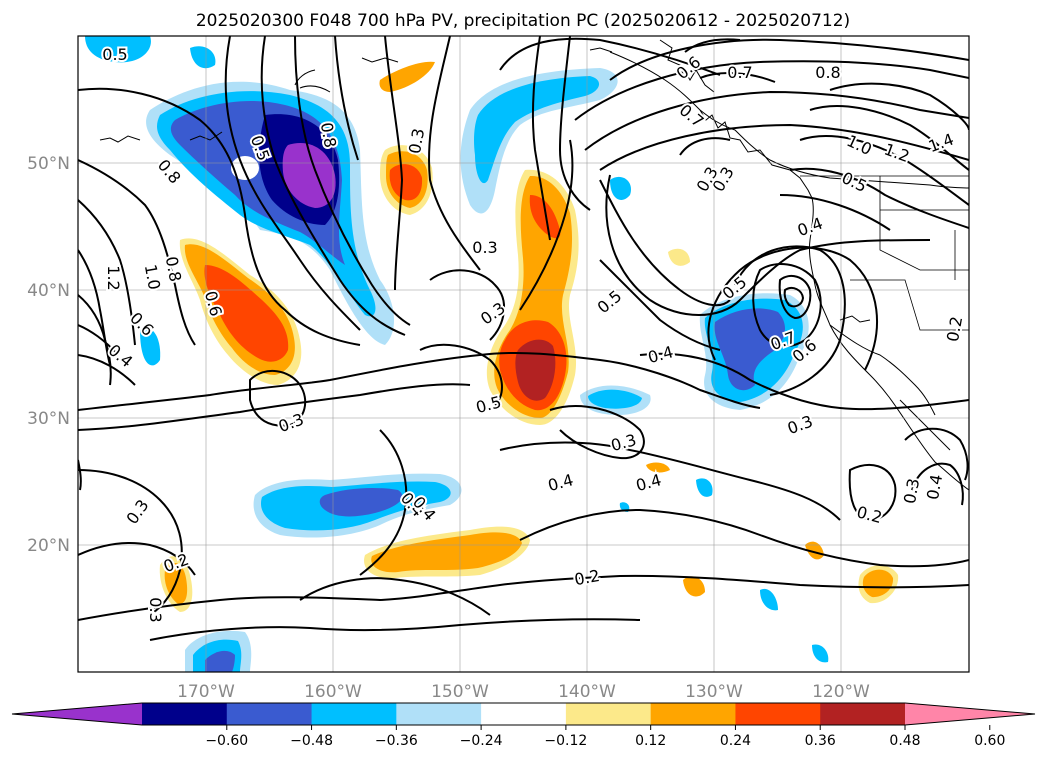 The height and width of the screenshot is (765, 1047). What do you see at coordinates (650, 741) in the screenshot?
I see `colorbar-tick-label: 0.12` at bounding box center [650, 741].